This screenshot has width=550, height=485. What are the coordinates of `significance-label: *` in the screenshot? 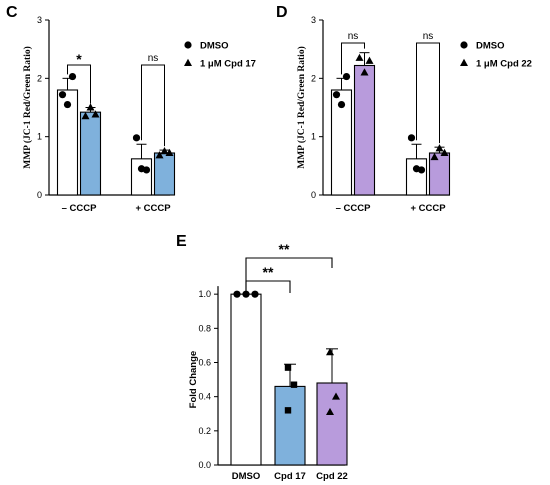 It's located at (79, 59).